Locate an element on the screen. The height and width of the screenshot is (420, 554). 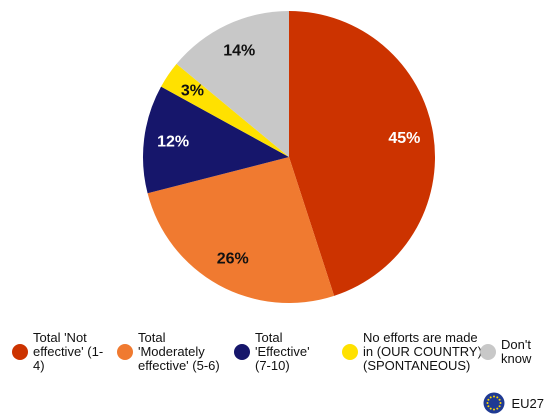
region-badge: EU27 is located at coordinates (513, 403).